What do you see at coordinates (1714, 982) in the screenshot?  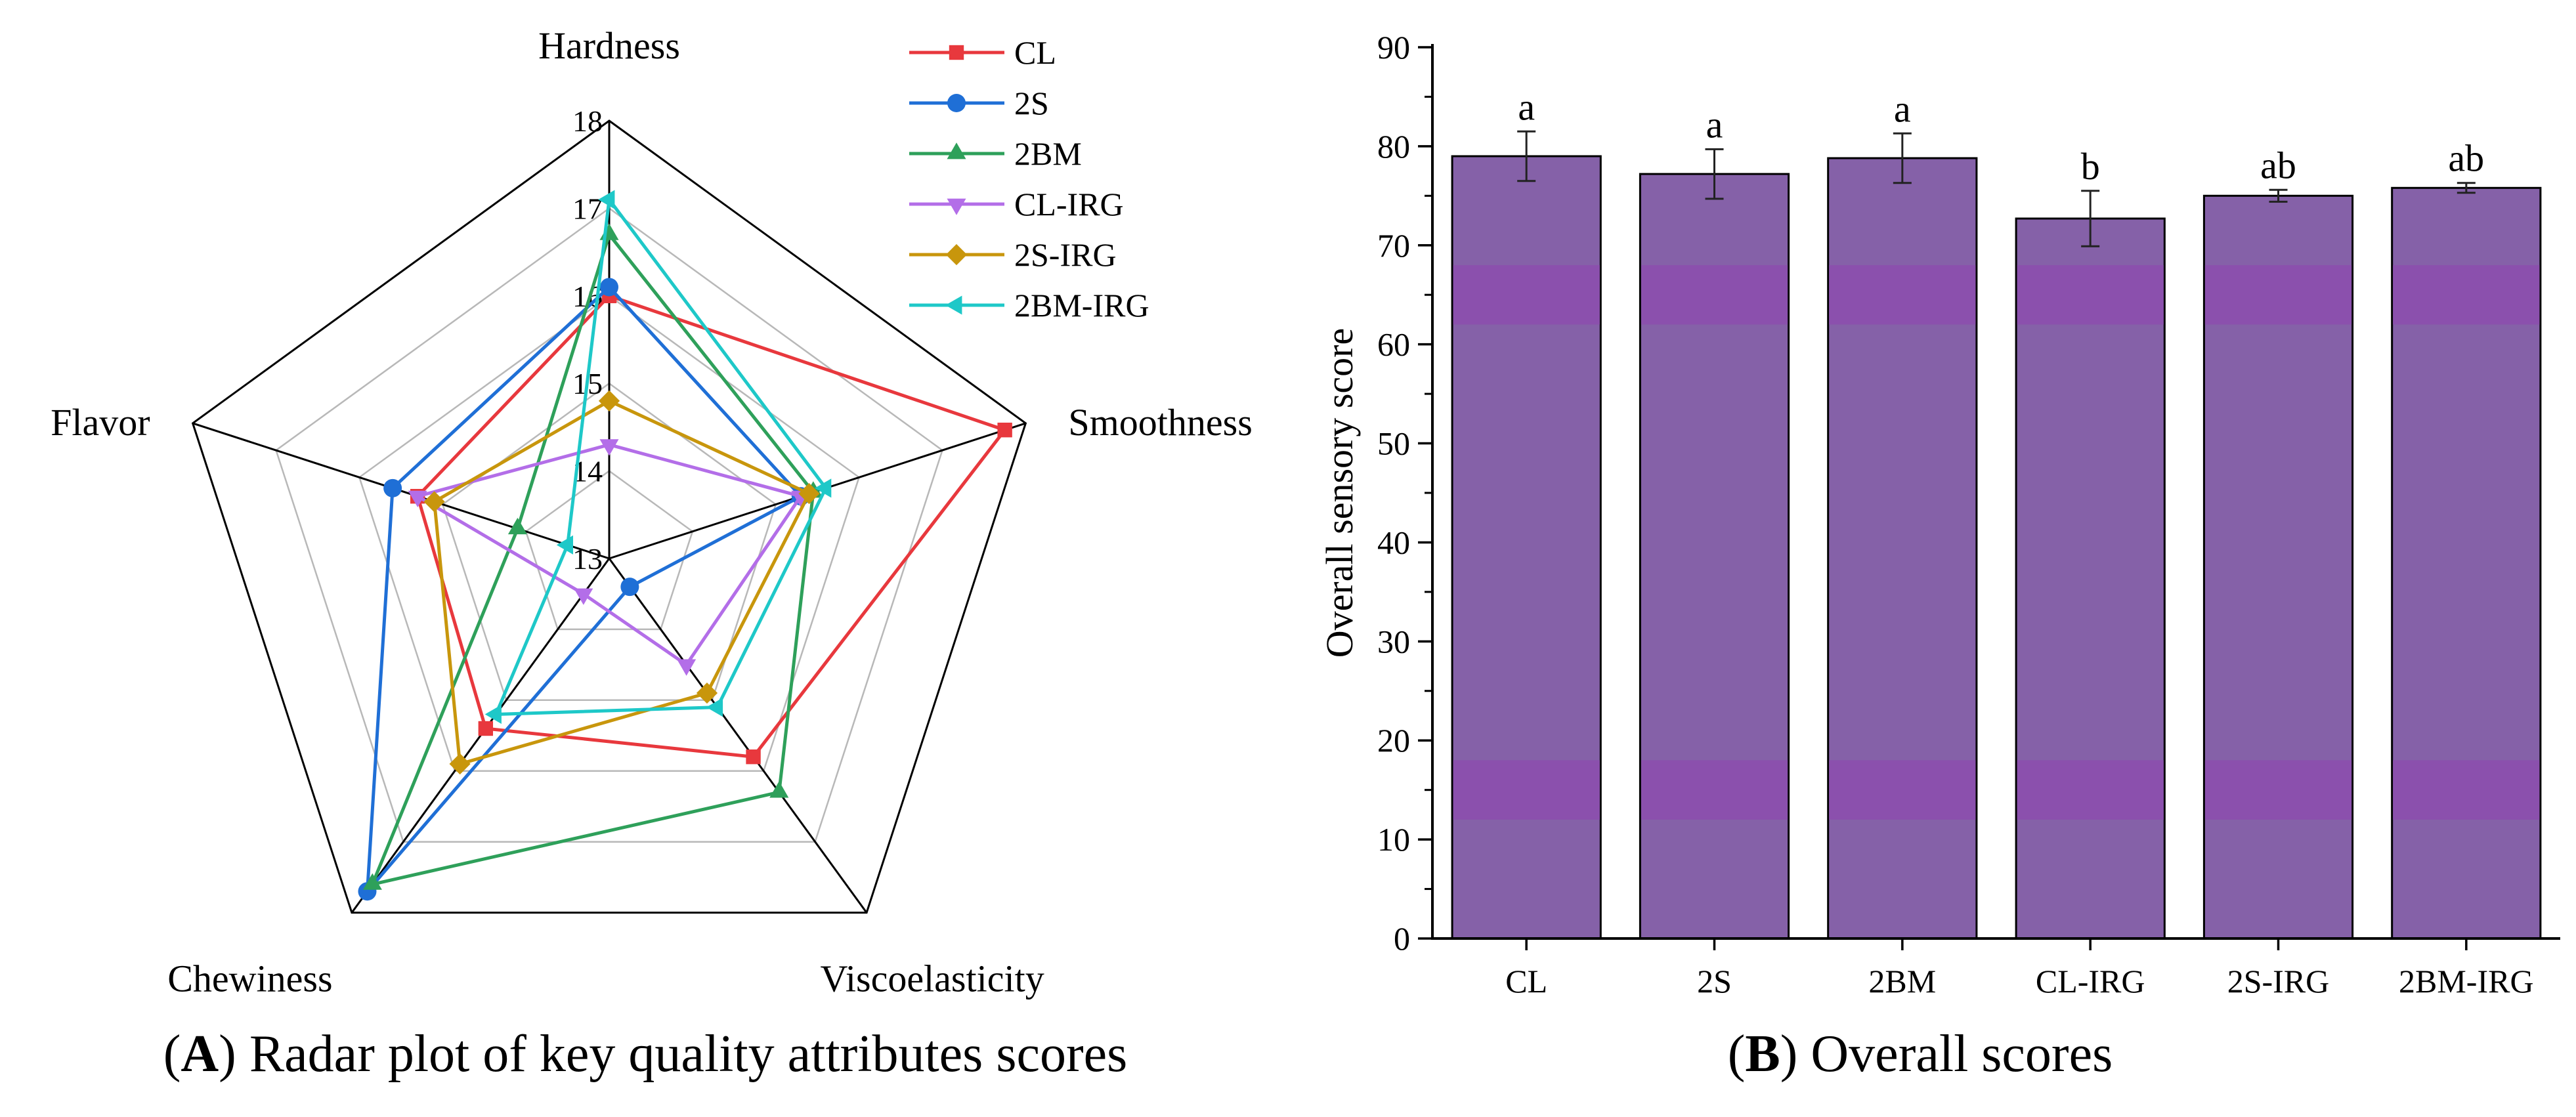 I see `x-tick-label-2s: 2S` at bounding box center [1714, 982].